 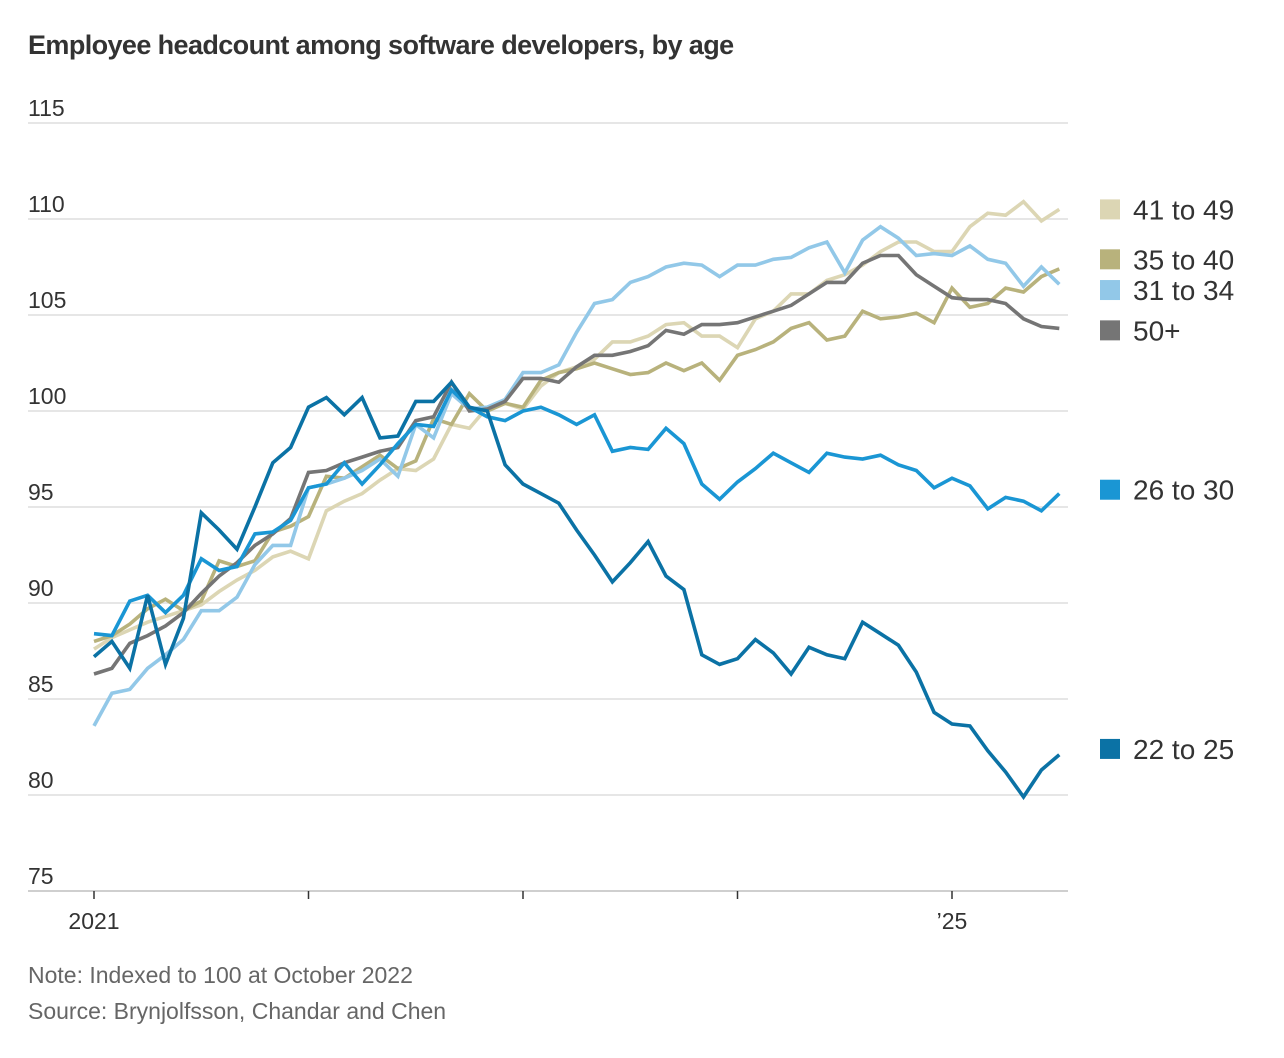 I want to click on y-tick-label: 85, so click(x=41, y=684).